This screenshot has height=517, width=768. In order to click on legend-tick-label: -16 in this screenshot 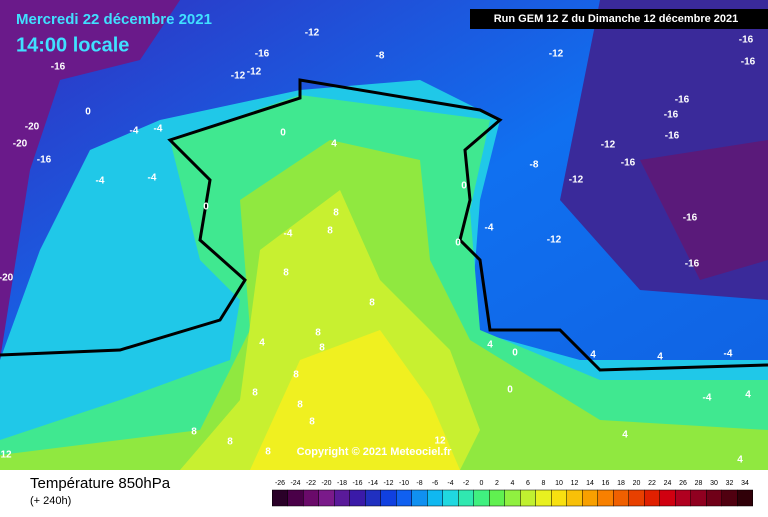, I will do `click(357, 483)`.